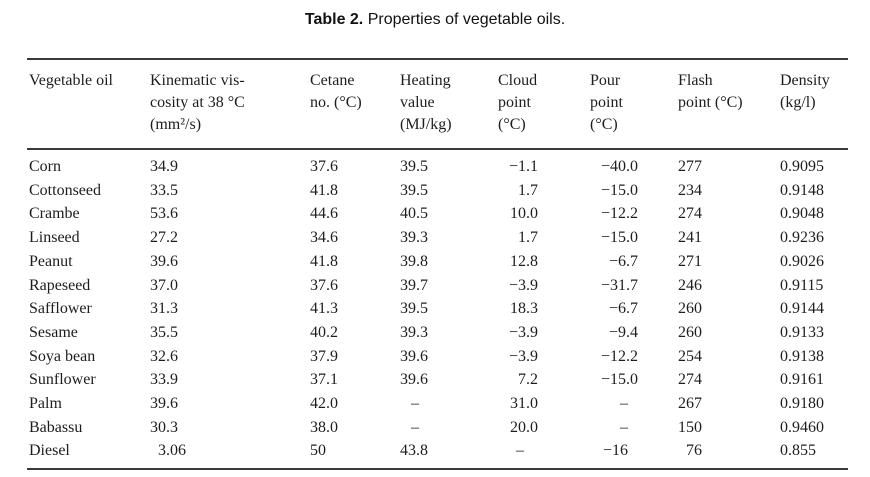 The width and height of the screenshot is (870, 477). Describe the element at coordinates (690, 190) in the screenshot. I see `cell-flash-point: 234` at that location.